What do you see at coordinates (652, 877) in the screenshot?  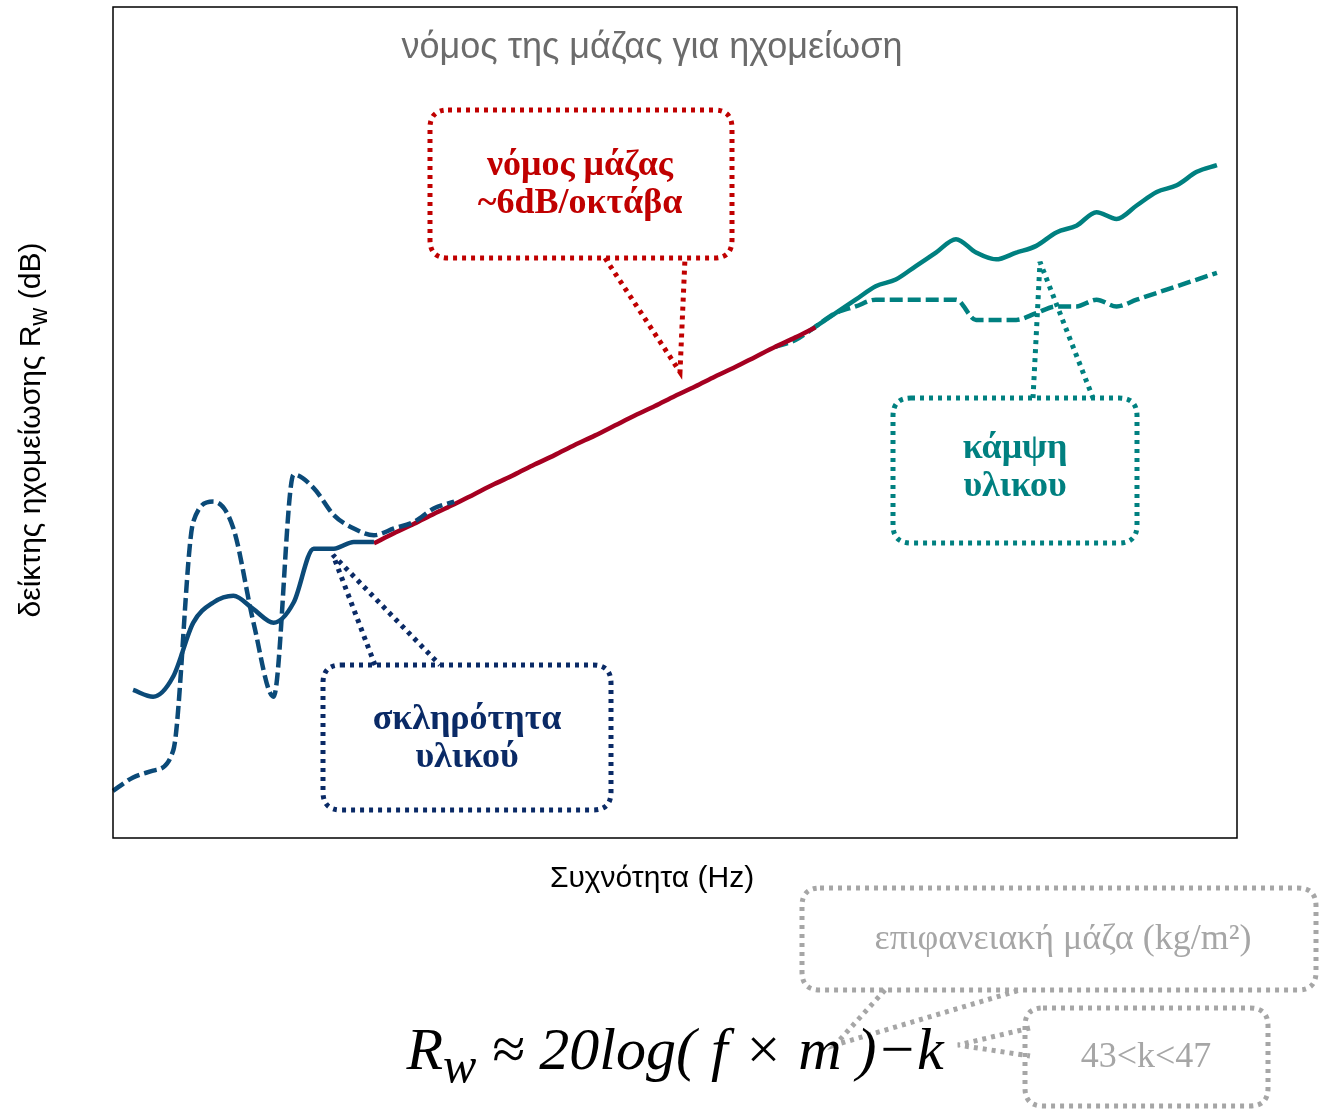 I see `x-axis-title: Συχνότητα (Hz)` at bounding box center [652, 877].